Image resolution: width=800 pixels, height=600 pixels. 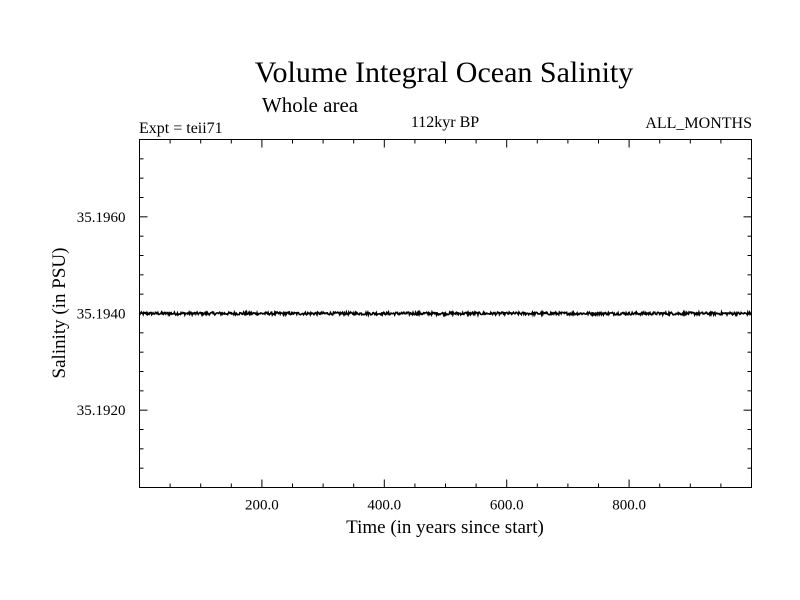 I want to click on months-label: ALL_MONTHS, so click(x=698, y=123).